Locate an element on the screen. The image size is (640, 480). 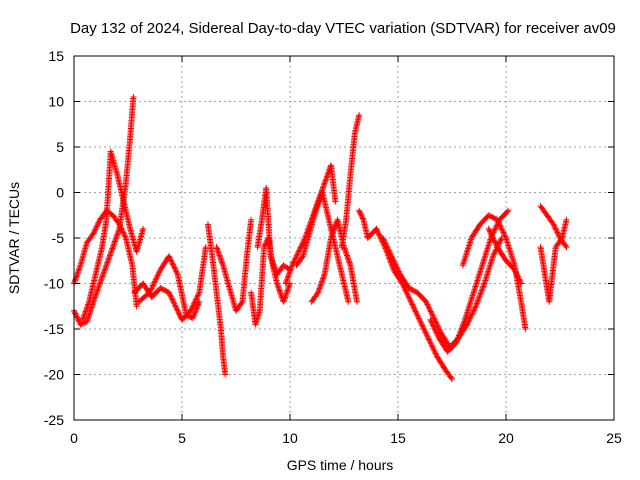
x-tick-label: 20 is located at coordinates (506, 438).